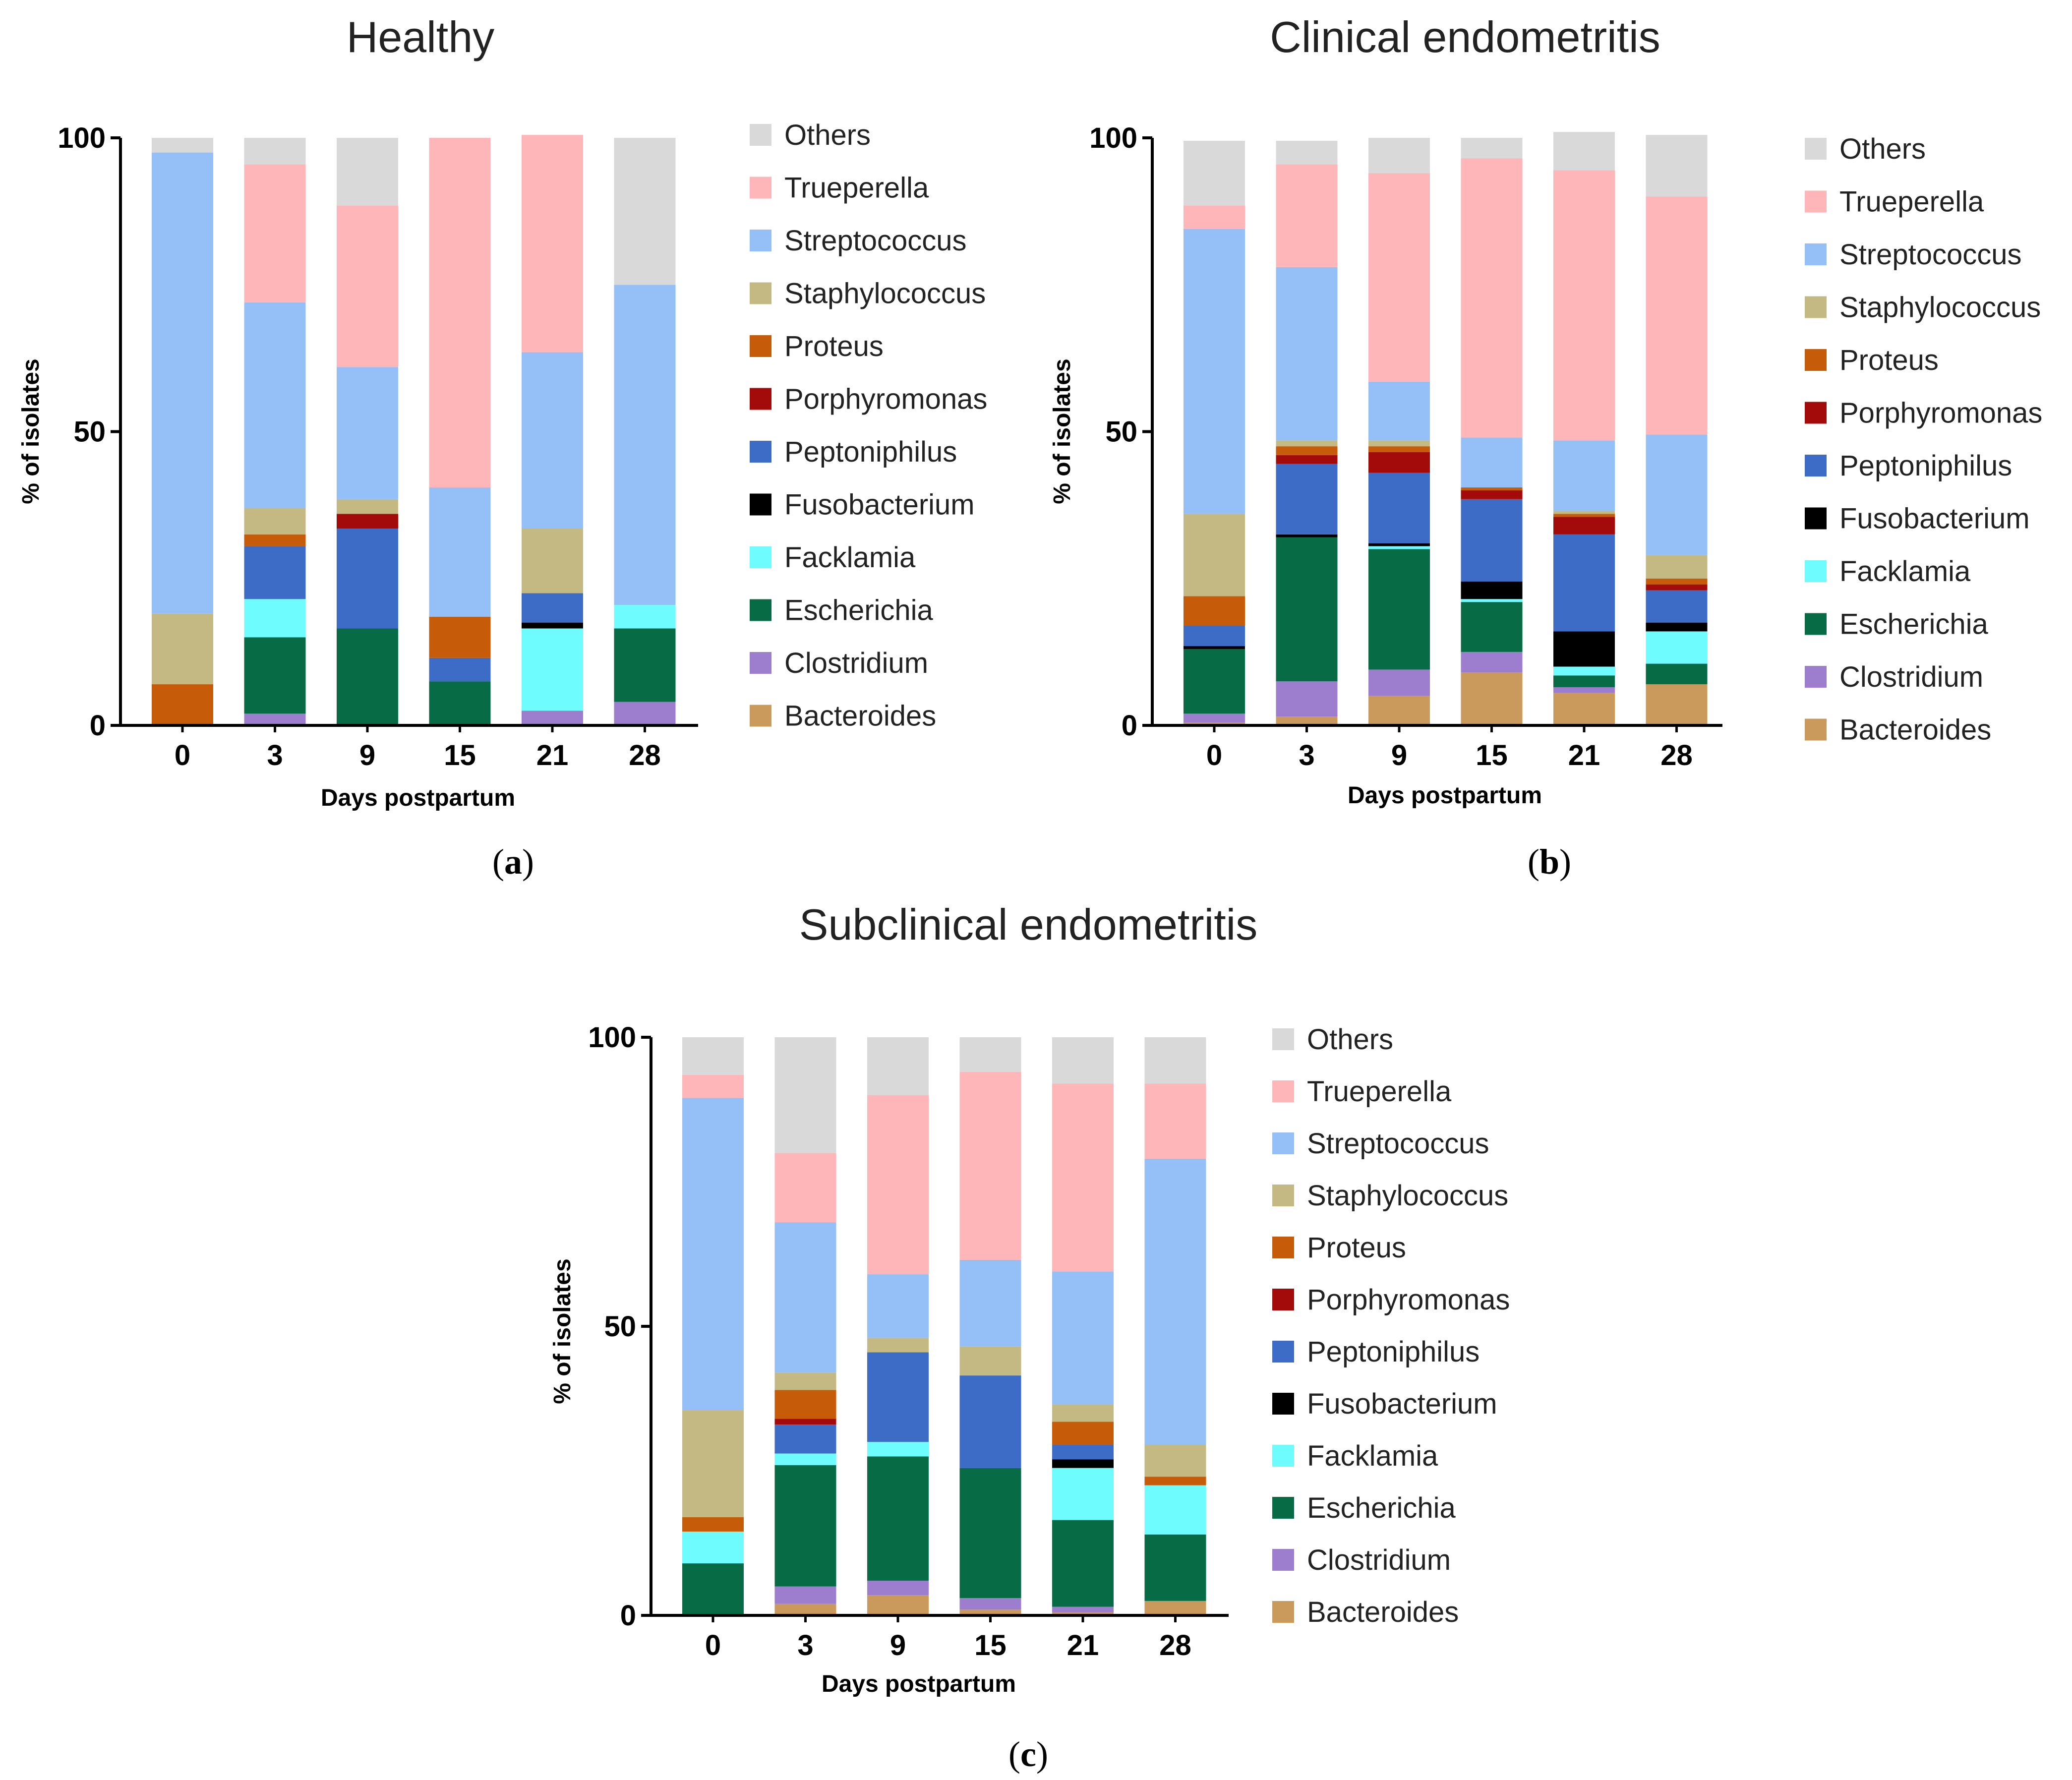 This screenshot has width=2072, height=1780. I want to click on x-tick-label: 0, so click(183, 755).